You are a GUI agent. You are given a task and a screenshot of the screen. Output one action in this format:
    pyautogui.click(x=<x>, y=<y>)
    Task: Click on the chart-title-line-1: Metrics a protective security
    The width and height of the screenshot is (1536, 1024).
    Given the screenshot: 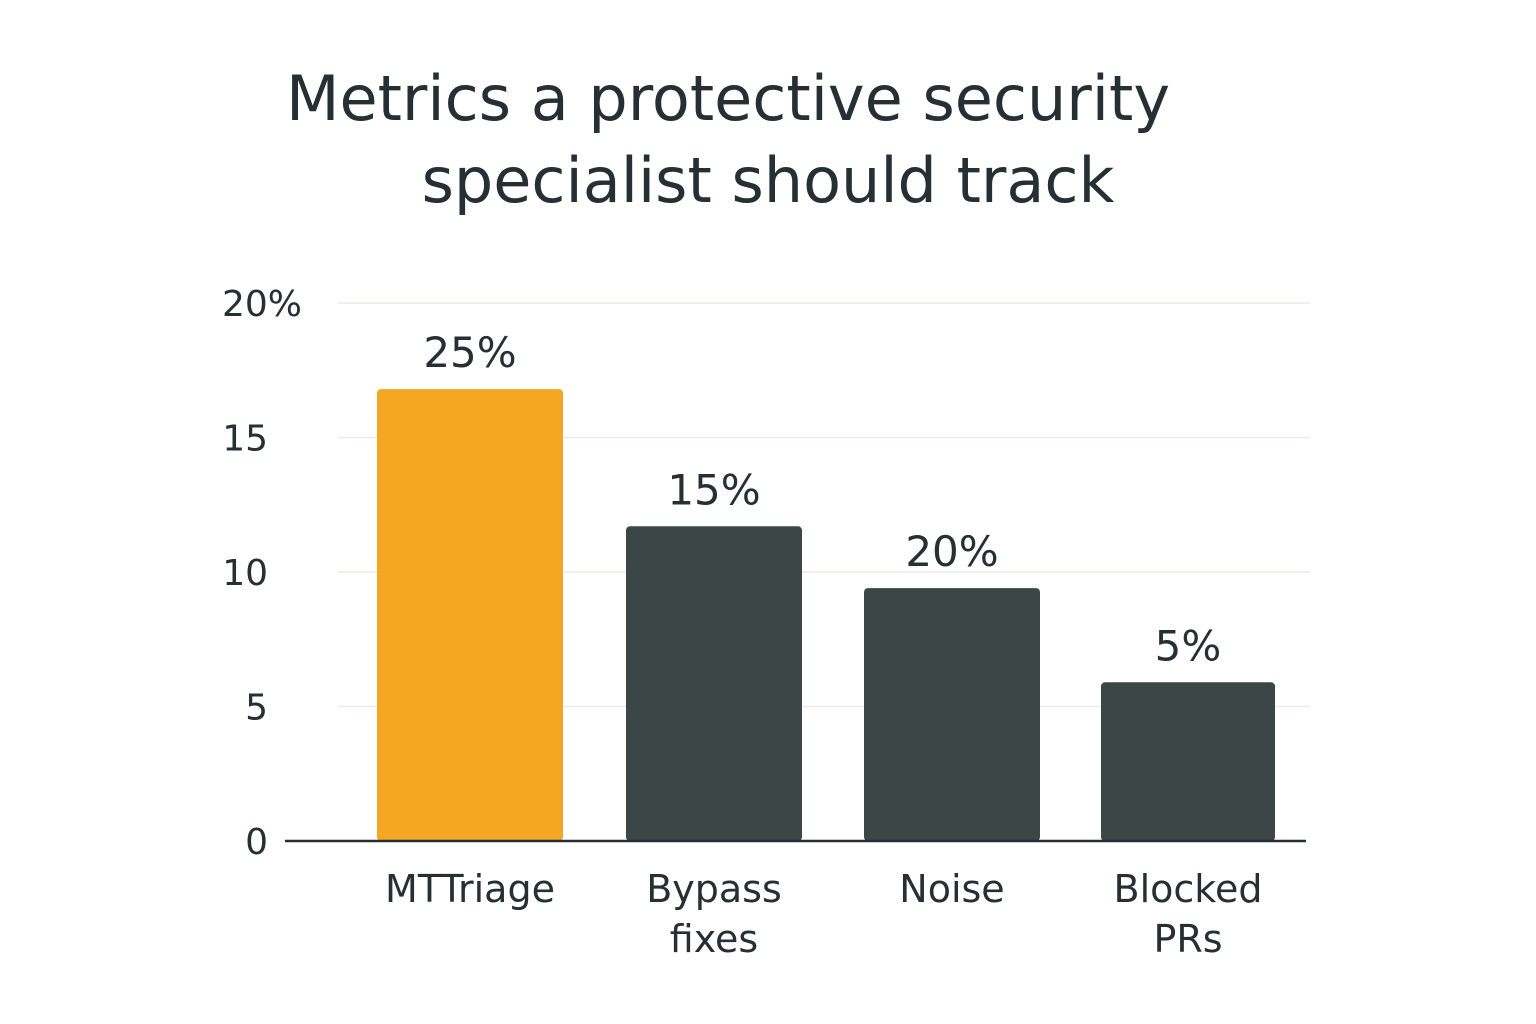 What is the action you would take?
    pyautogui.click(x=728, y=98)
    